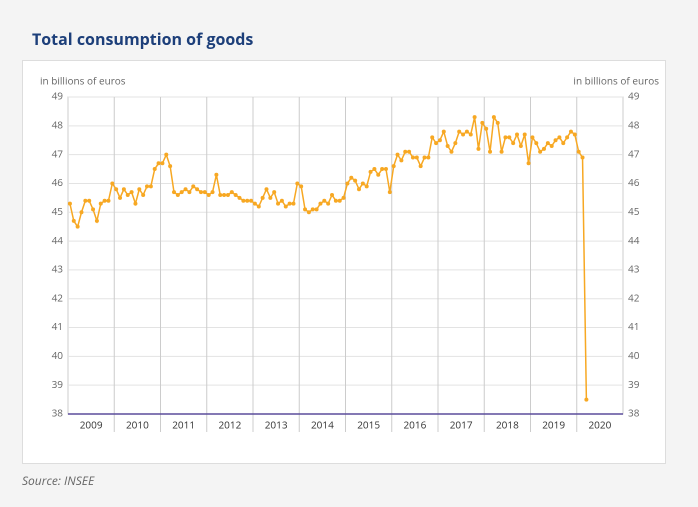 The height and width of the screenshot is (507, 698). Describe the element at coordinates (58, 413) in the screenshot. I see `y-tick-label: 38` at that location.